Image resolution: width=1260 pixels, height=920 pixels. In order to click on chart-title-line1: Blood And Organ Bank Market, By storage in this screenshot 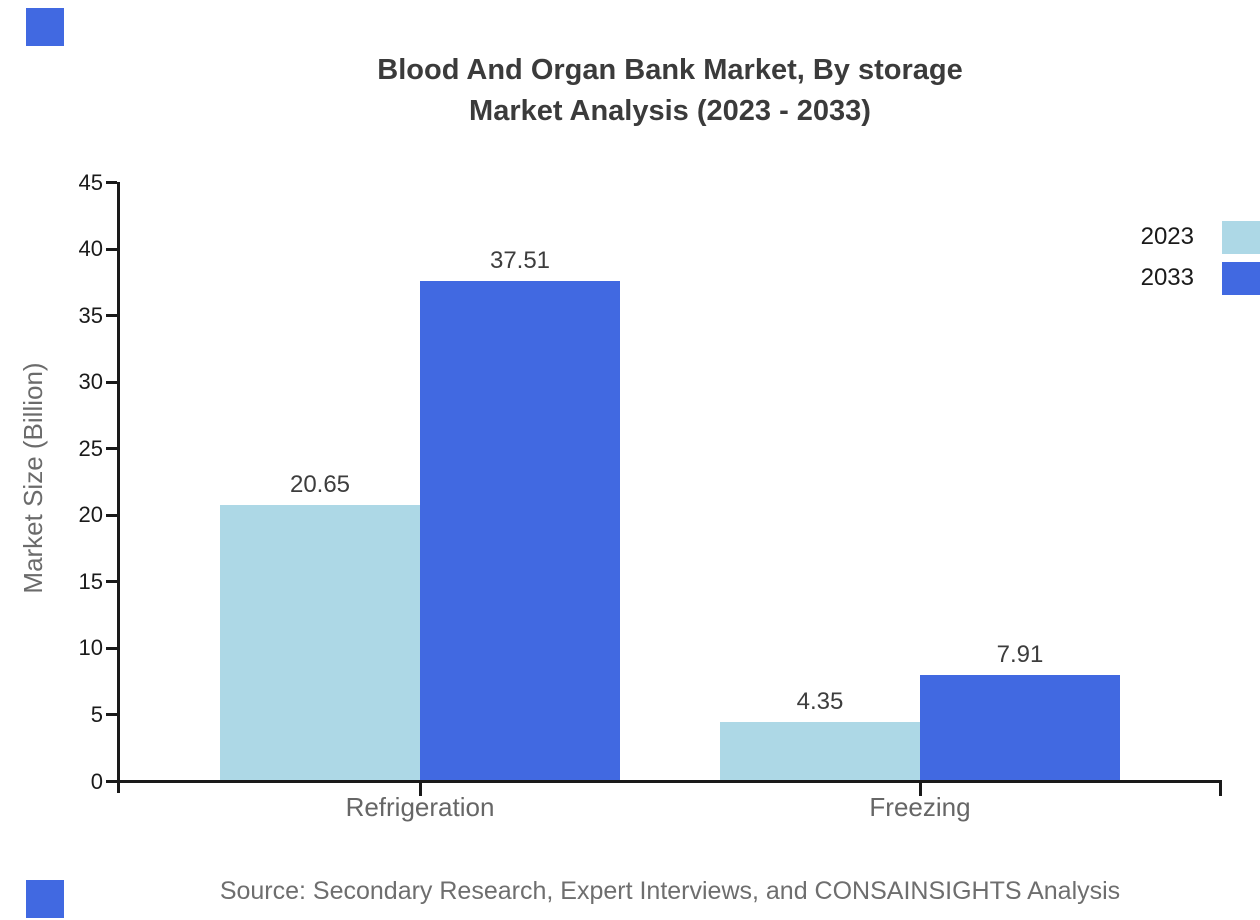, I will do `click(670, 70)`.